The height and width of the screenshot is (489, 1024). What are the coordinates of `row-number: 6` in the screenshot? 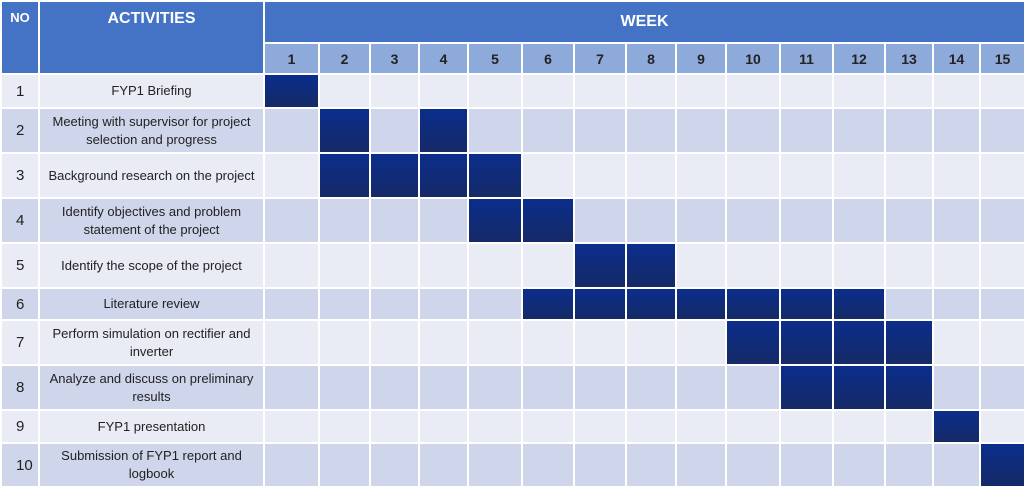 It's located at (20, 304).